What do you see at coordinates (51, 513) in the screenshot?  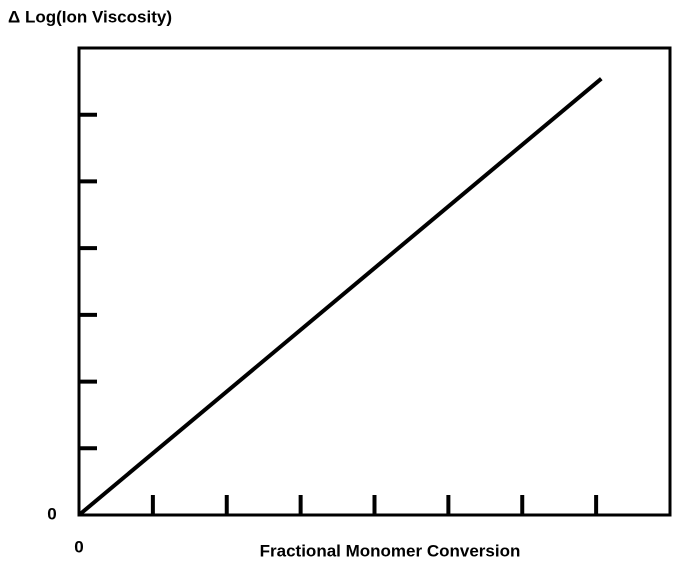 I see `y-tick-label: 0` at bounding box center [51, 513].